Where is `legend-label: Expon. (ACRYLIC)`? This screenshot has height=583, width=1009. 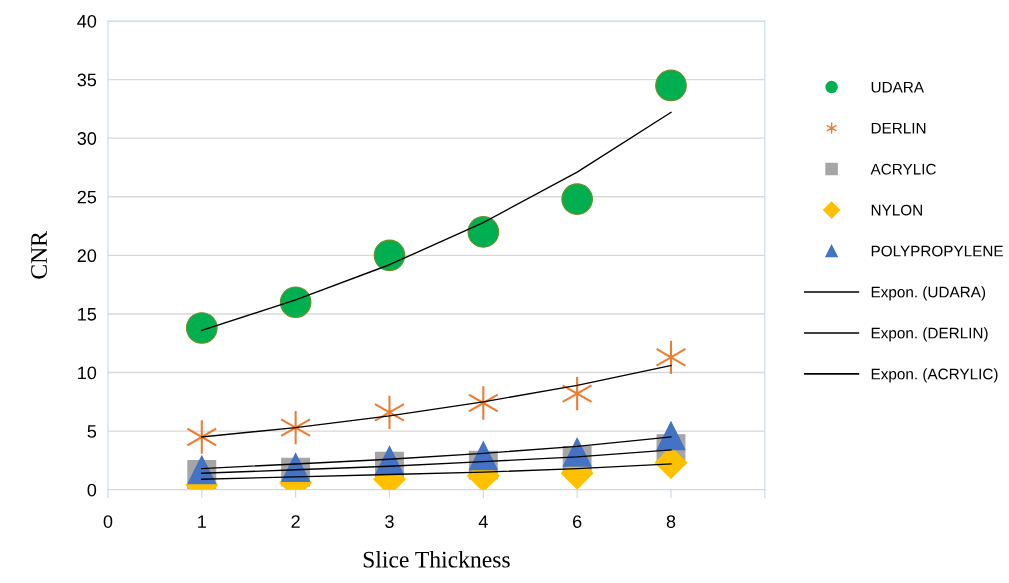
legend-label: Expon. (ACRYLIC) is located at coordinates (934, 375).